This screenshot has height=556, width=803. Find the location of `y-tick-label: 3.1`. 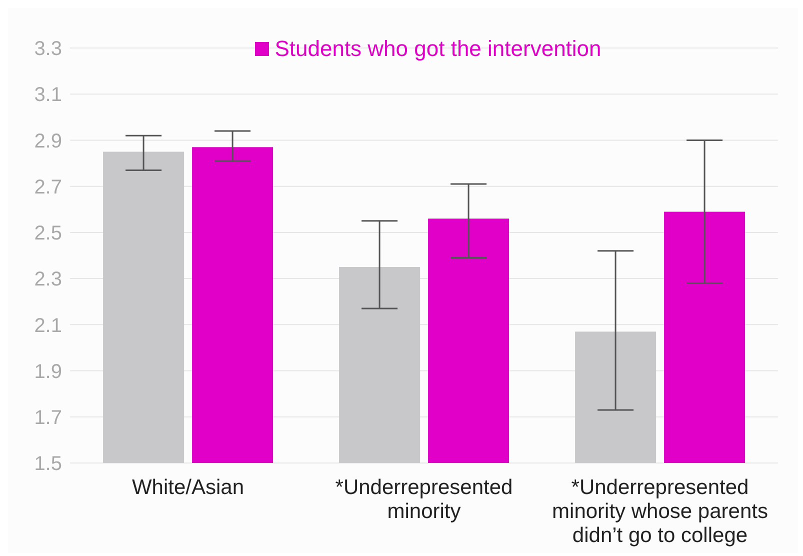

y-tick-label: 3.1 is located at coordinates (48, 95).